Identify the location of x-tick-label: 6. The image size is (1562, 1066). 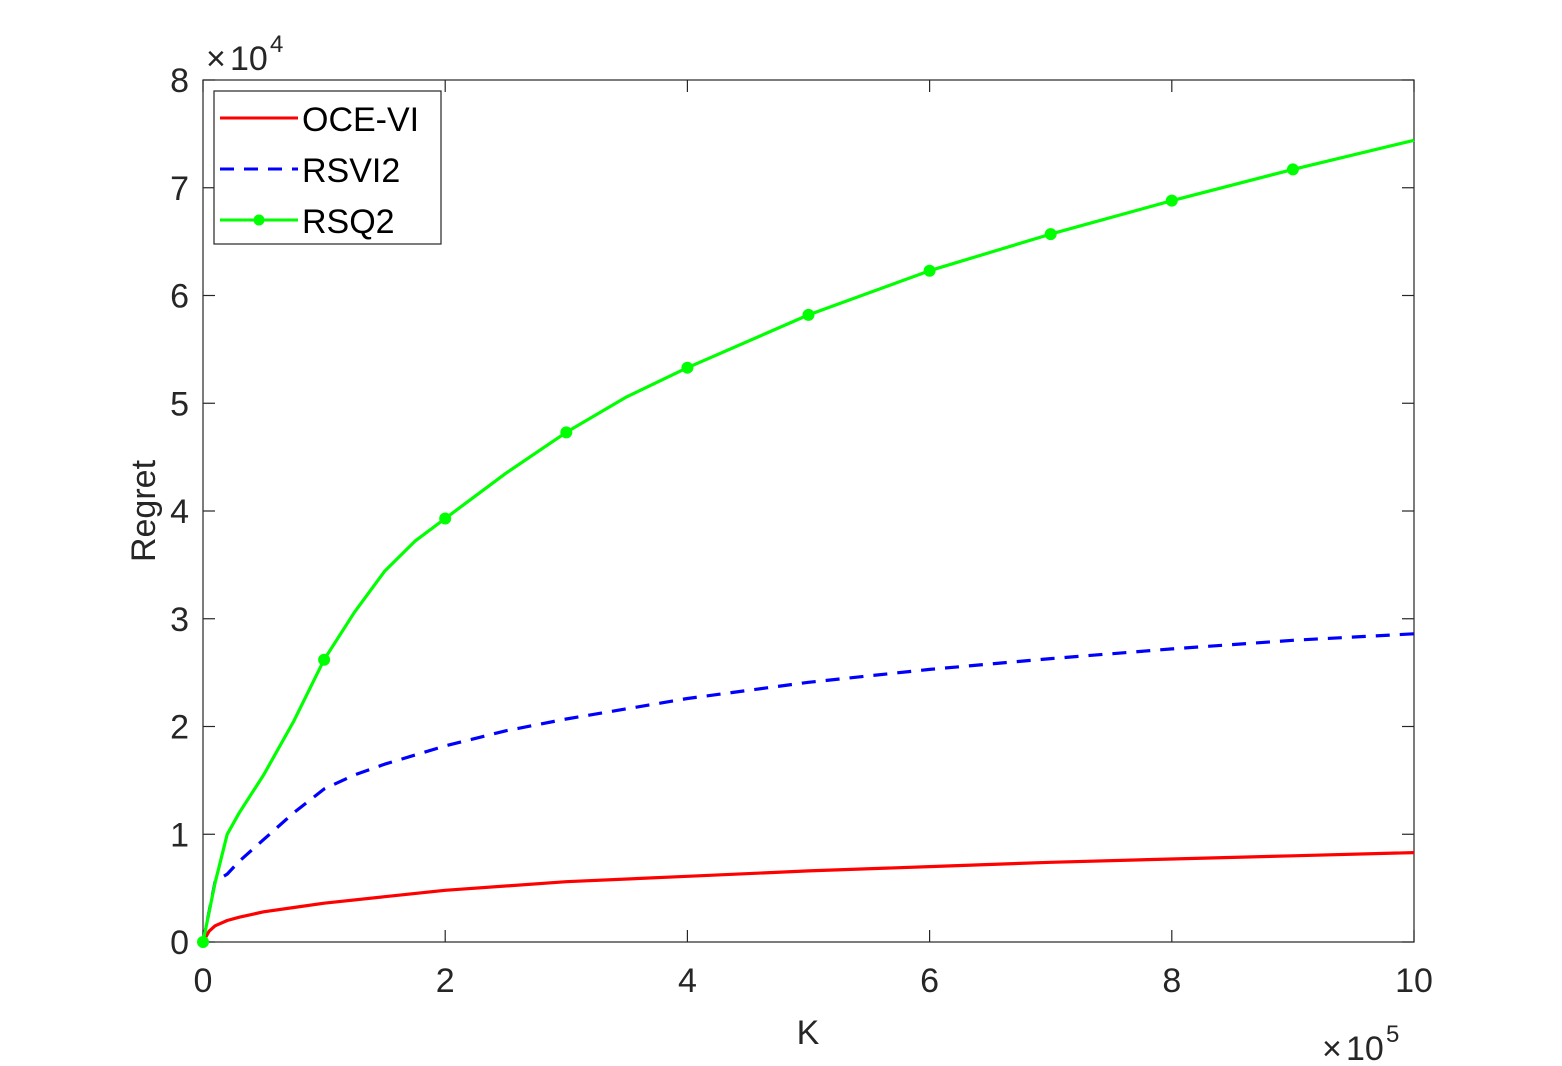
(929, 981).